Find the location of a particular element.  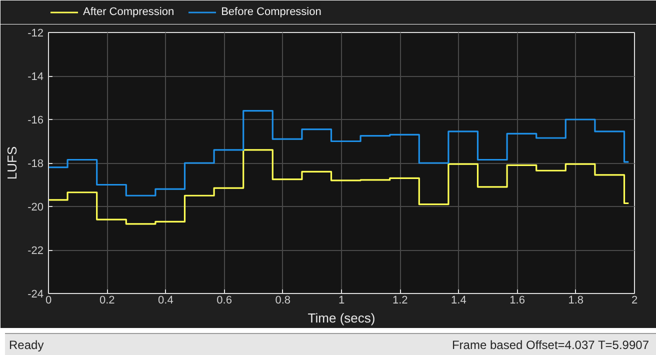

x-tick-label: 1.6 is located at coordinates (517, 300).